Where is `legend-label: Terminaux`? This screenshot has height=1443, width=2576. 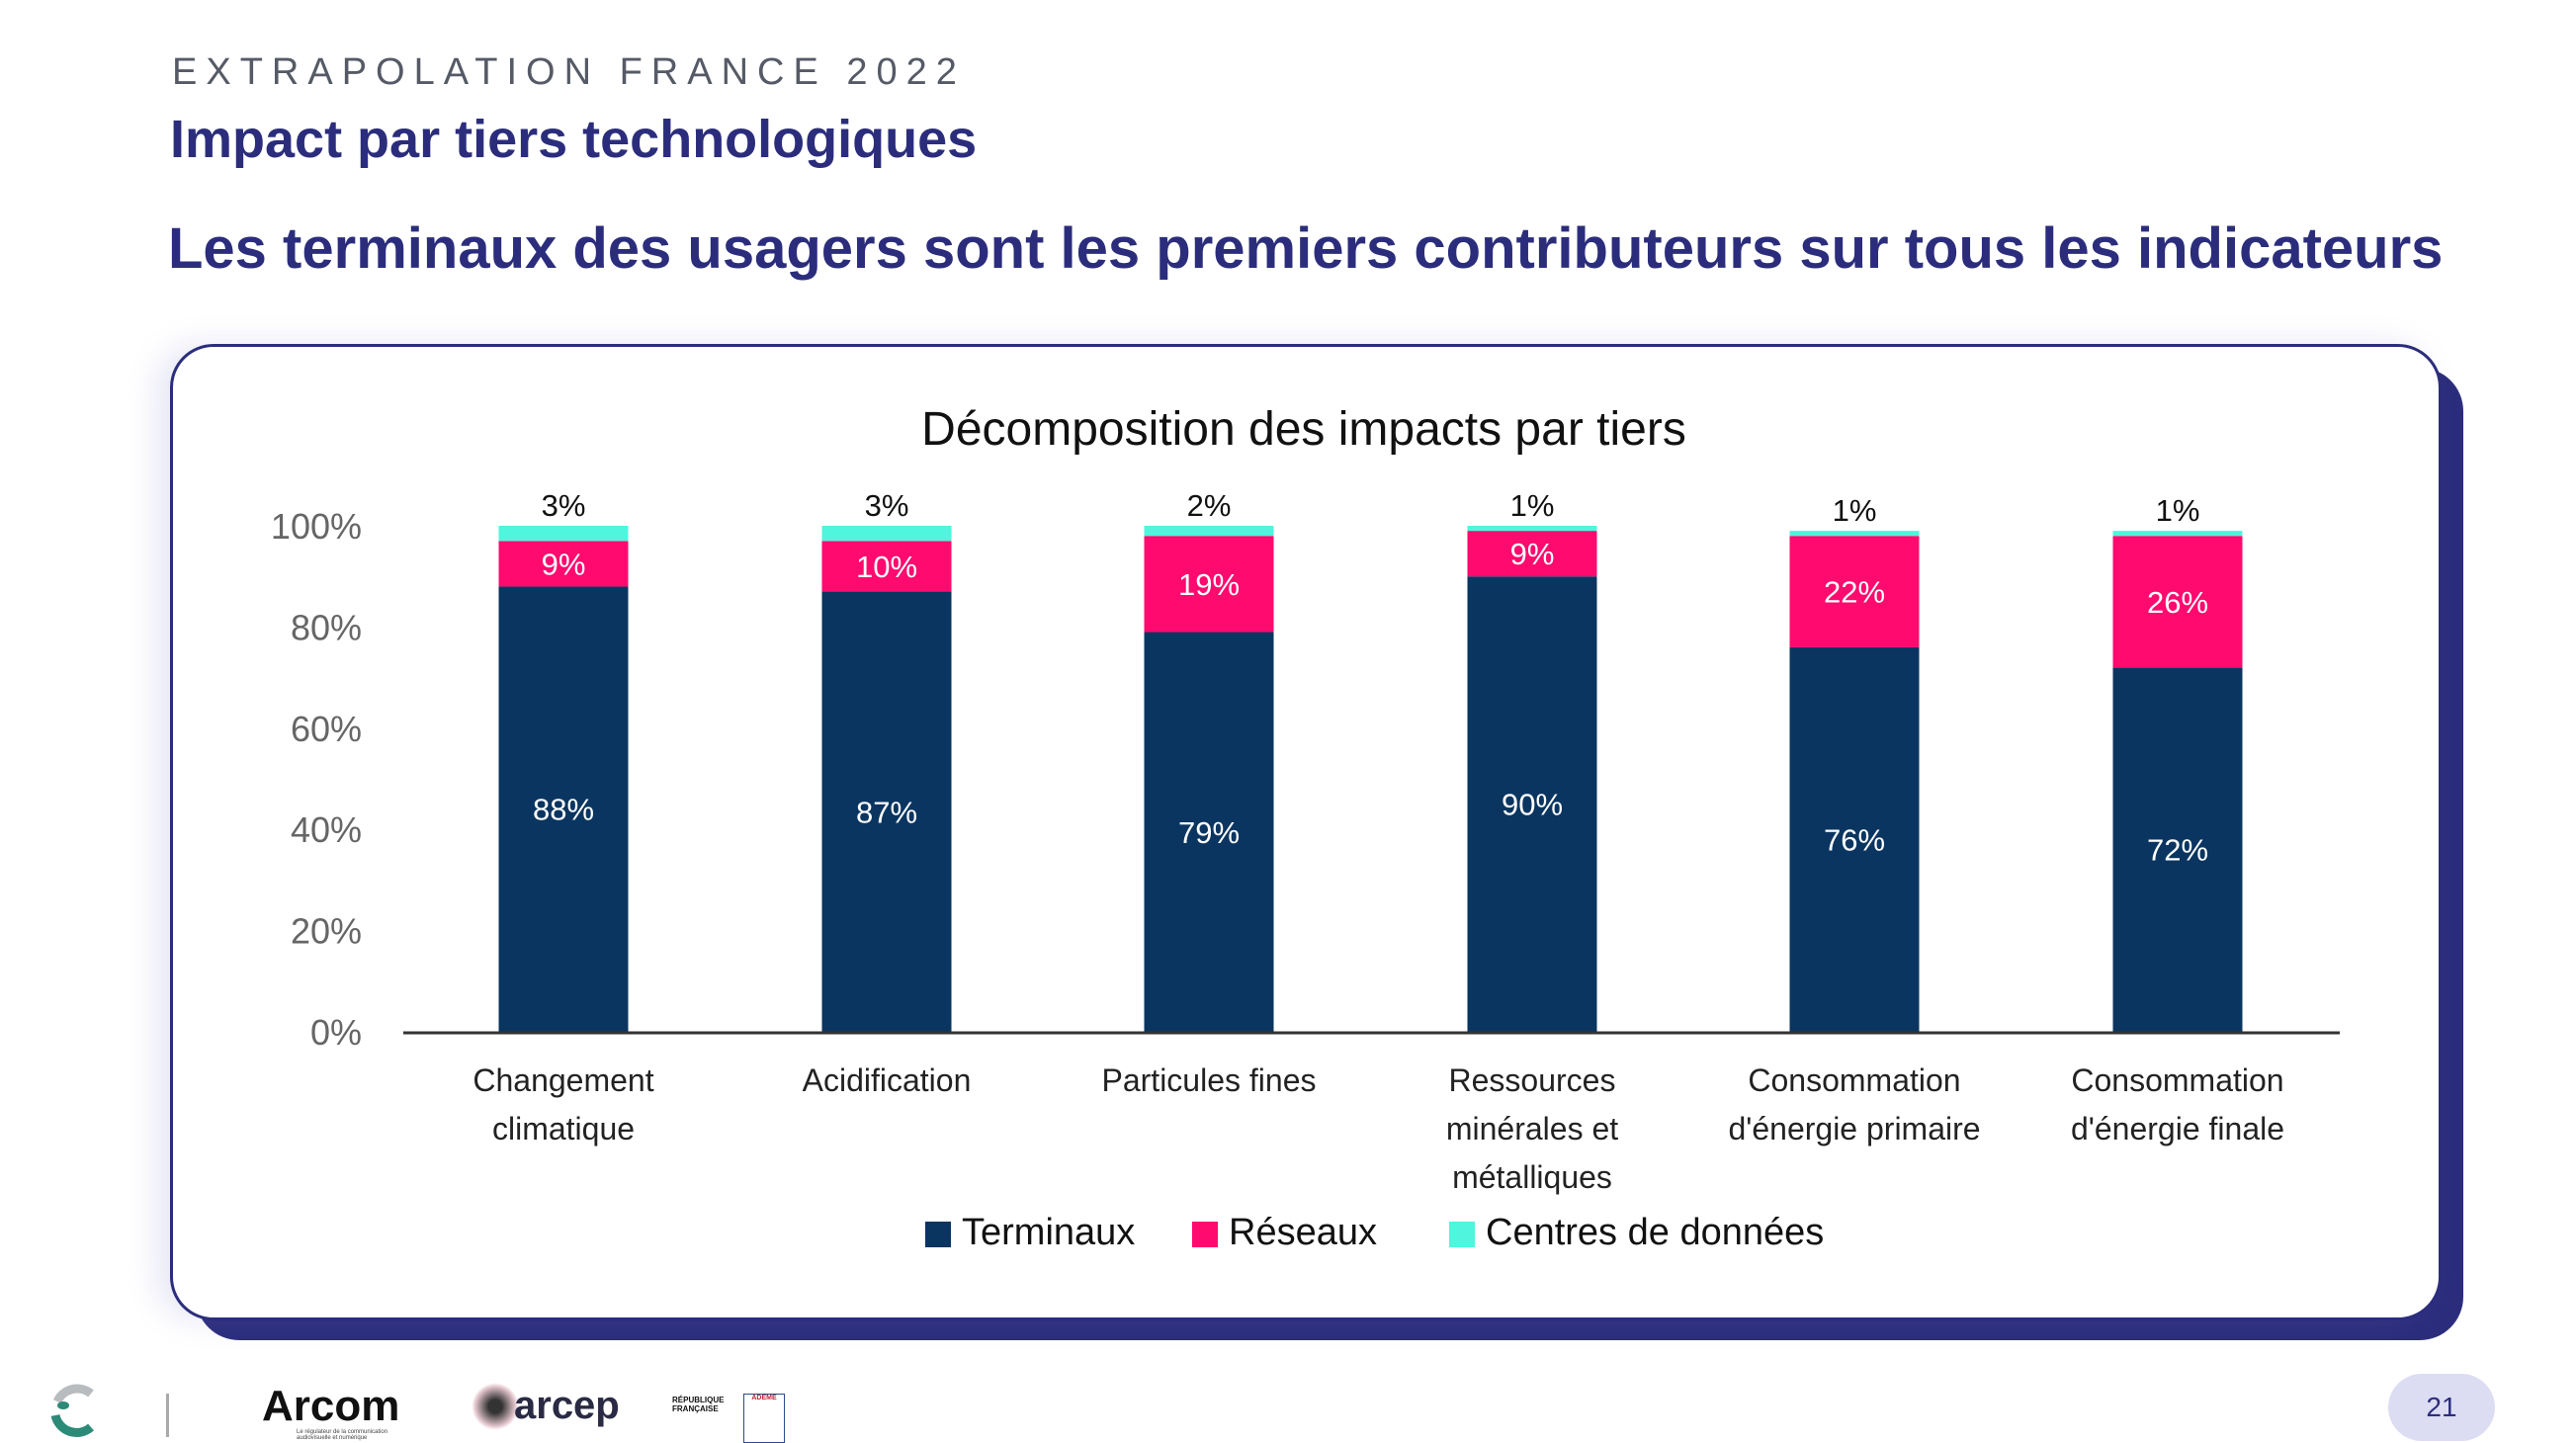 legend-label: Terminaux is located at coordinates (1048, 1232).